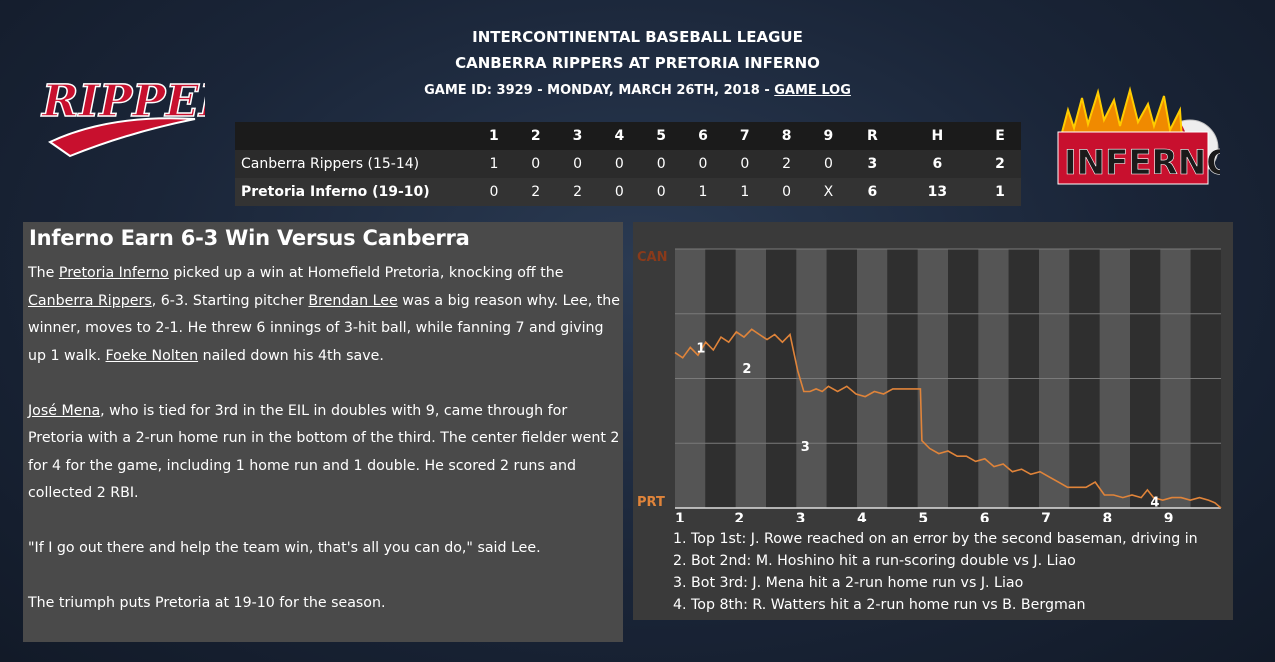 The image size is (1275, 662). Describe the element at coordinates (812, 90) in the screenshot. I see `game-log-link: GAME LOG` at that location.